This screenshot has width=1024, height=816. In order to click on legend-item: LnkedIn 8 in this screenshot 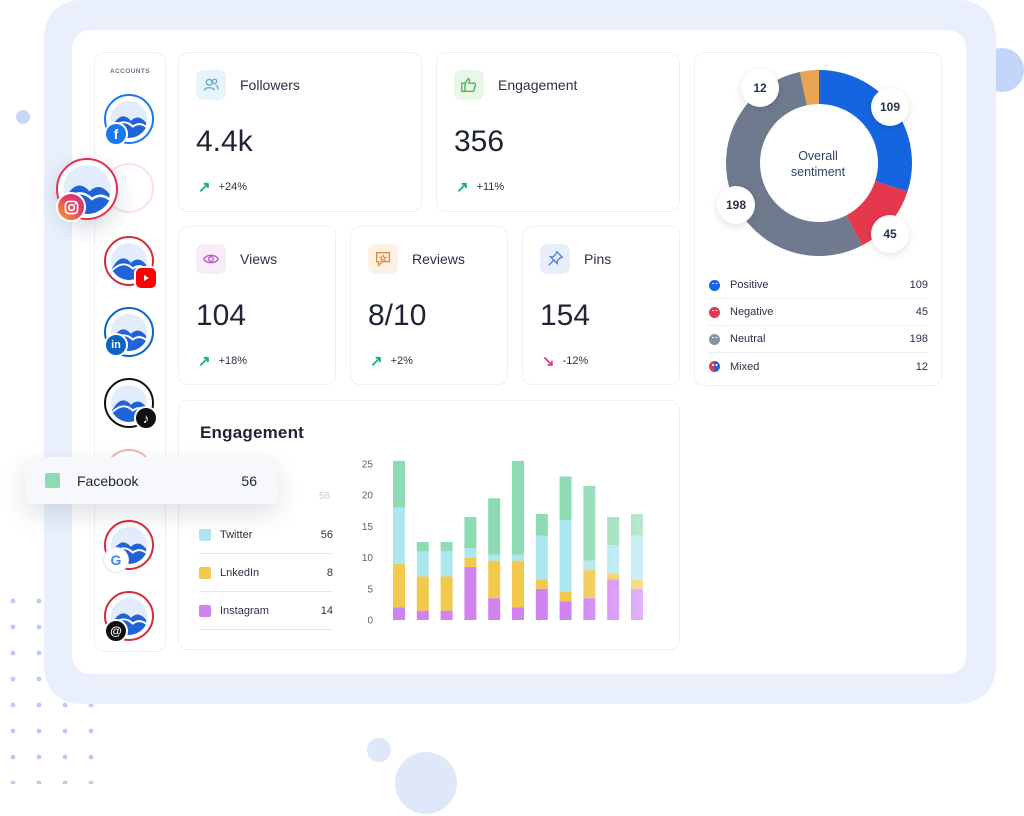, I will do `click(266, 573)`.